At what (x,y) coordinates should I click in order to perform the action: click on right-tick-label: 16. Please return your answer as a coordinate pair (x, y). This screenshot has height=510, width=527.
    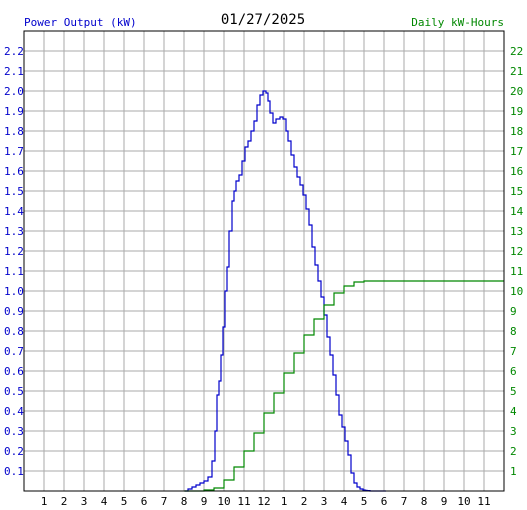
    Looking at the image, I should click on (516, 171).